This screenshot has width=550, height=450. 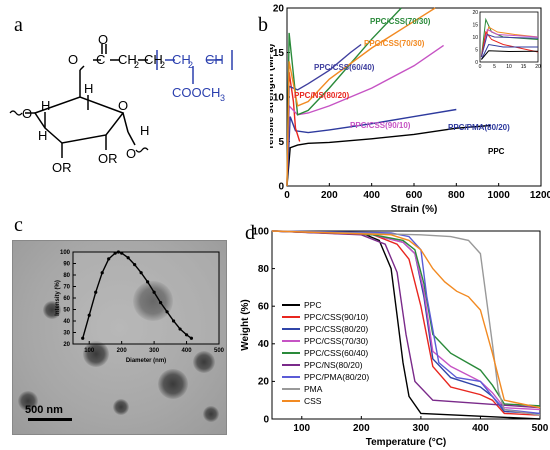 I want to click on y-tick-label: 40, so click(x=264, y=344).